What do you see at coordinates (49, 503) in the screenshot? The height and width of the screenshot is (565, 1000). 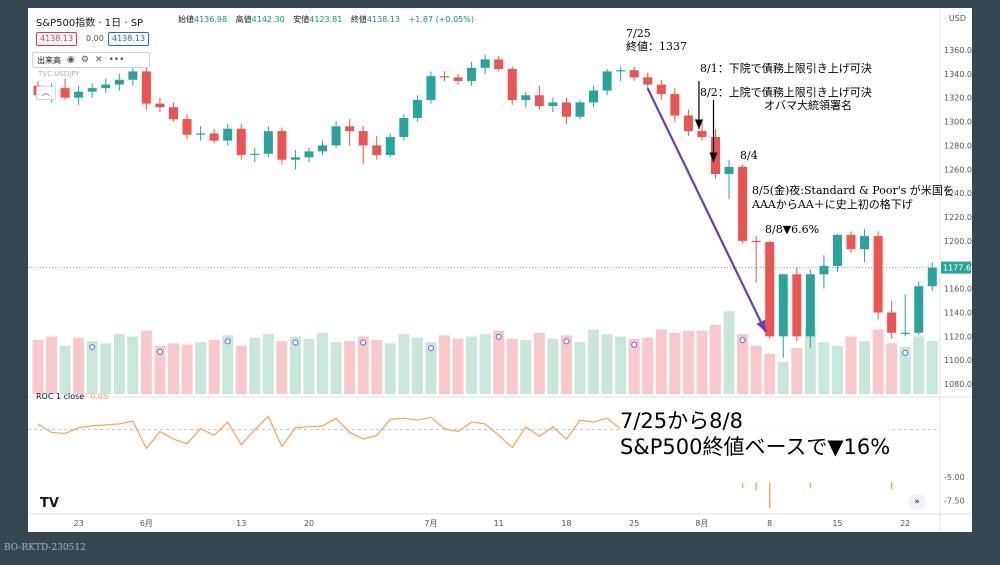 I see `tradingview-logo: TV` at bounding box center [49, 503].